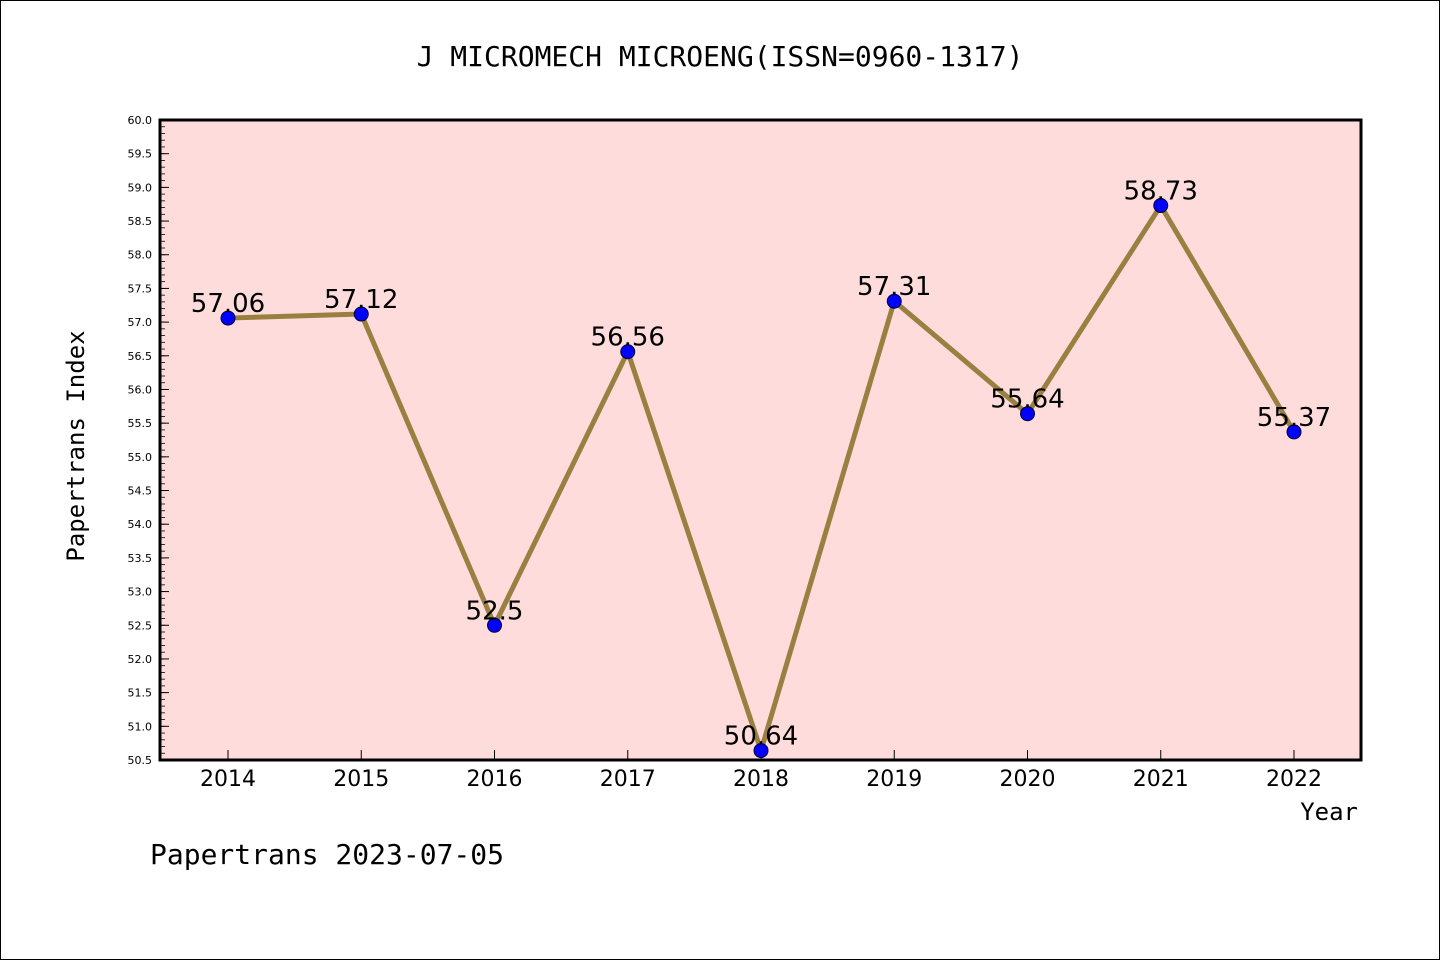  What do you see at coordinates (628, 352) in the screenshot?
I see `data-point-2017` at bounding box center [628, 352].